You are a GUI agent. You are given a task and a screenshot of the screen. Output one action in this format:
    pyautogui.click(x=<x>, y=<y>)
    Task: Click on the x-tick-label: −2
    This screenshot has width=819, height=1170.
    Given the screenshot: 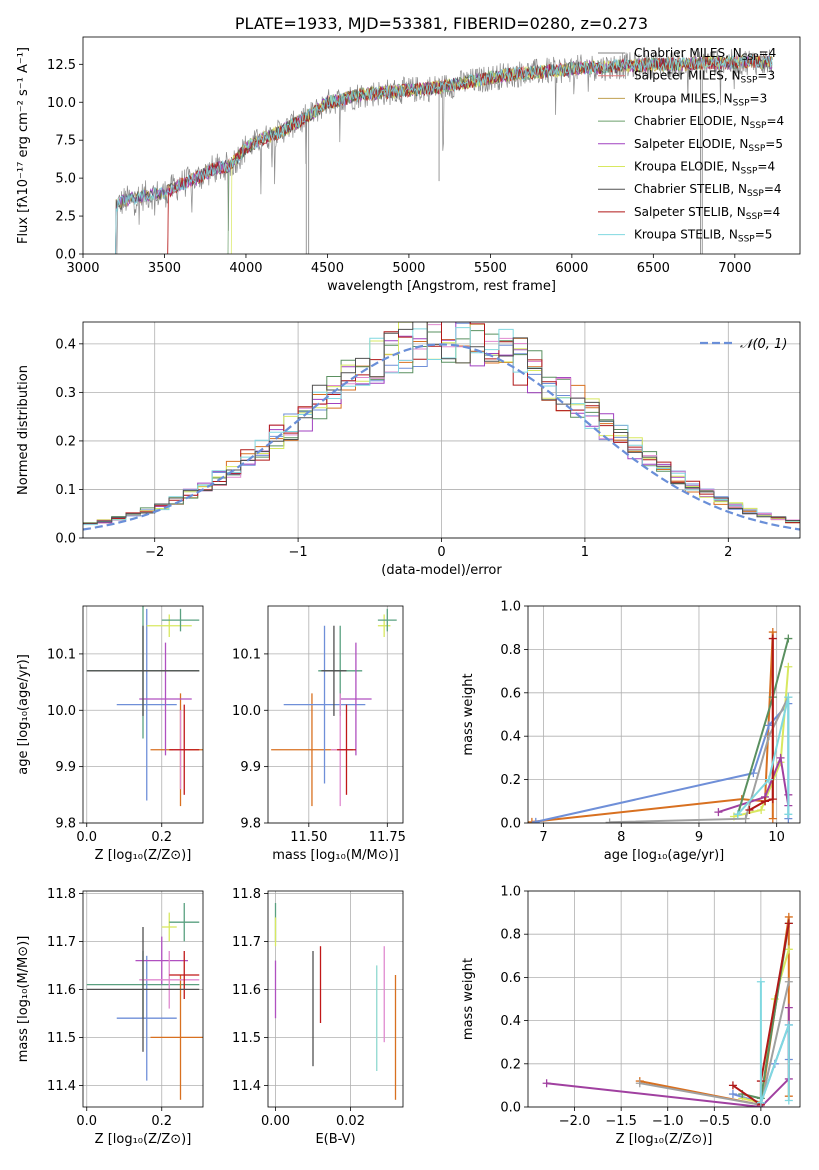 What is the action you would take?
    pyautogui.click(x=154, y=552)
    